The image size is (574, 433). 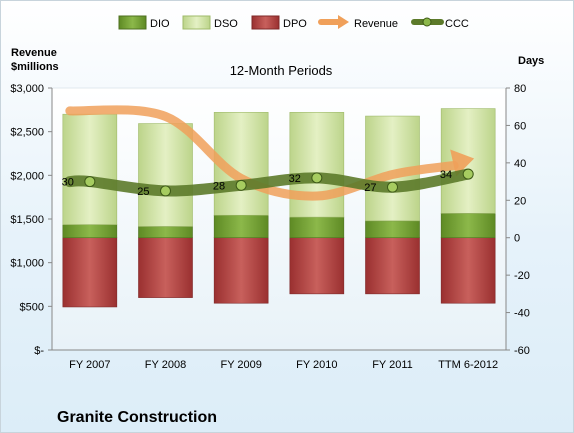 What do you see at coordinates (531, 61) in the screenshot?
I see `right-axis-title: Days` at bounding box center [531, 61].